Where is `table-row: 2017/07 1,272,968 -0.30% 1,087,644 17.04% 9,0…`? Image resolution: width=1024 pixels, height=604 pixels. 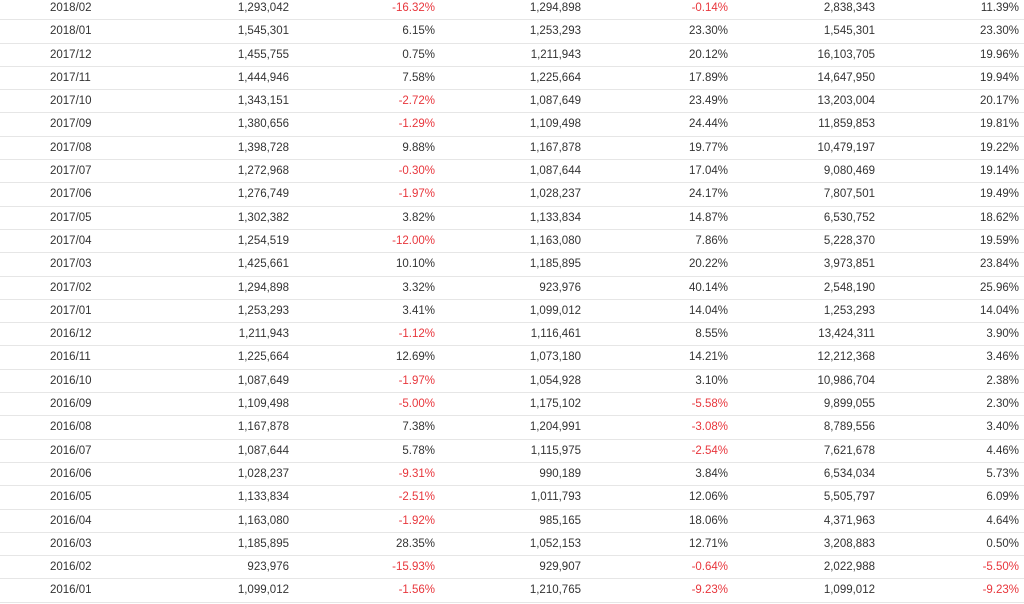 table-row: 2017/07 1,272,968 -0.30% 1,087,644 17.04% 9,0… is located at coordinates (512, 172).